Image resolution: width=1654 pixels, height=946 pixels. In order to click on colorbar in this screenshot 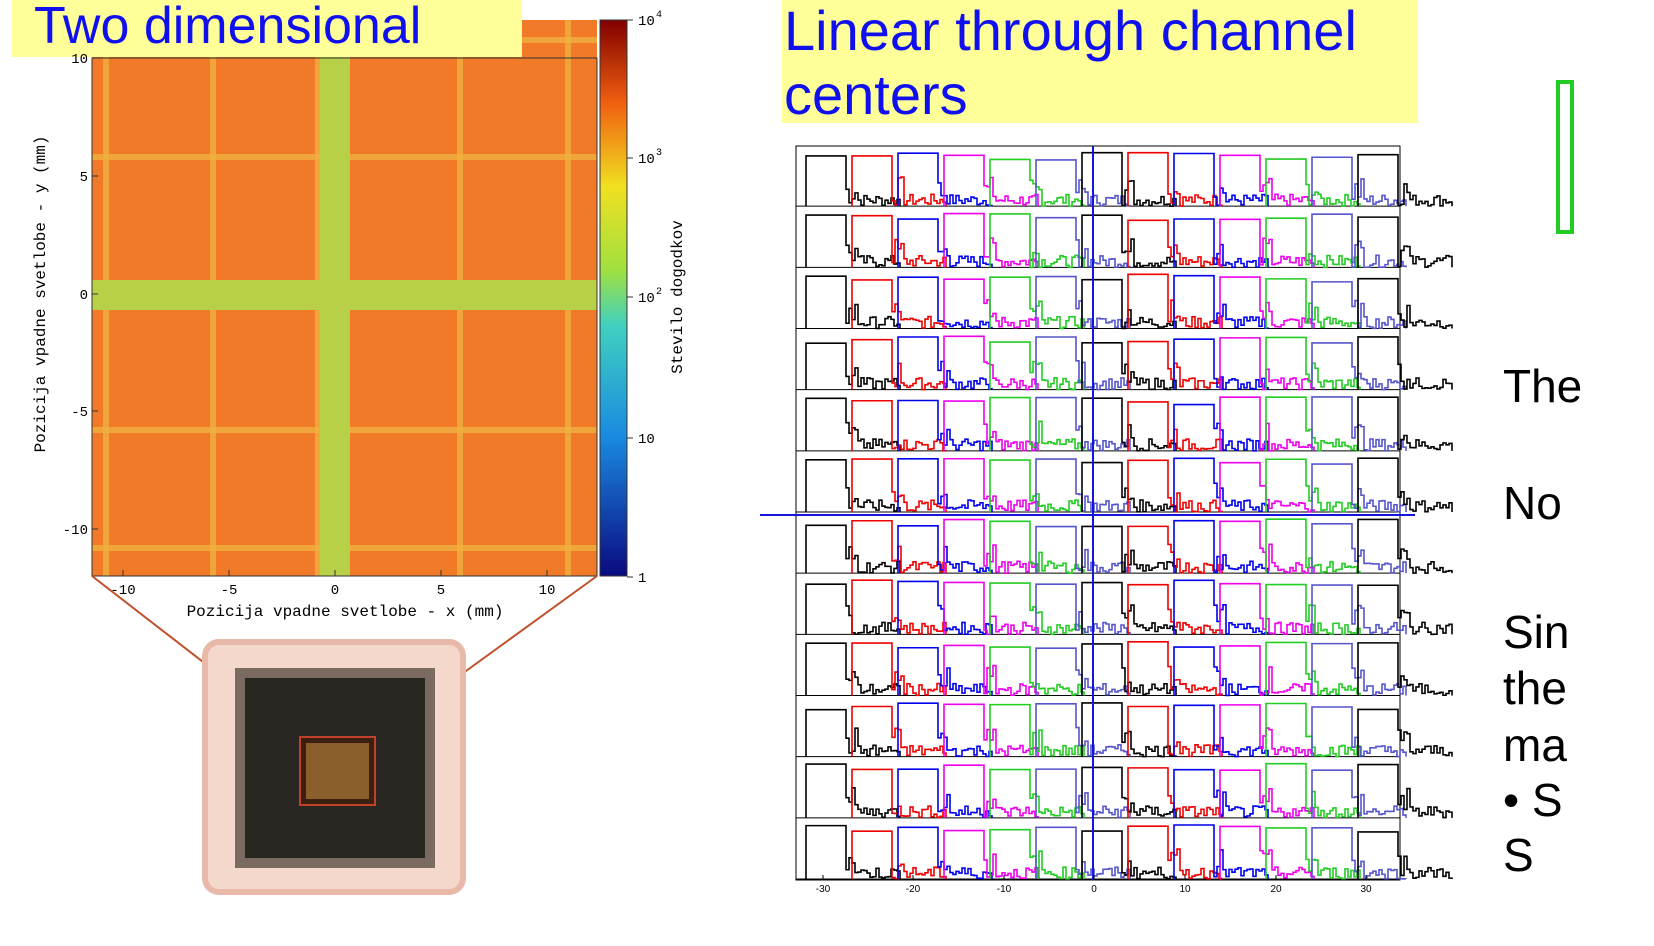, I will do `click(613, 298)`.